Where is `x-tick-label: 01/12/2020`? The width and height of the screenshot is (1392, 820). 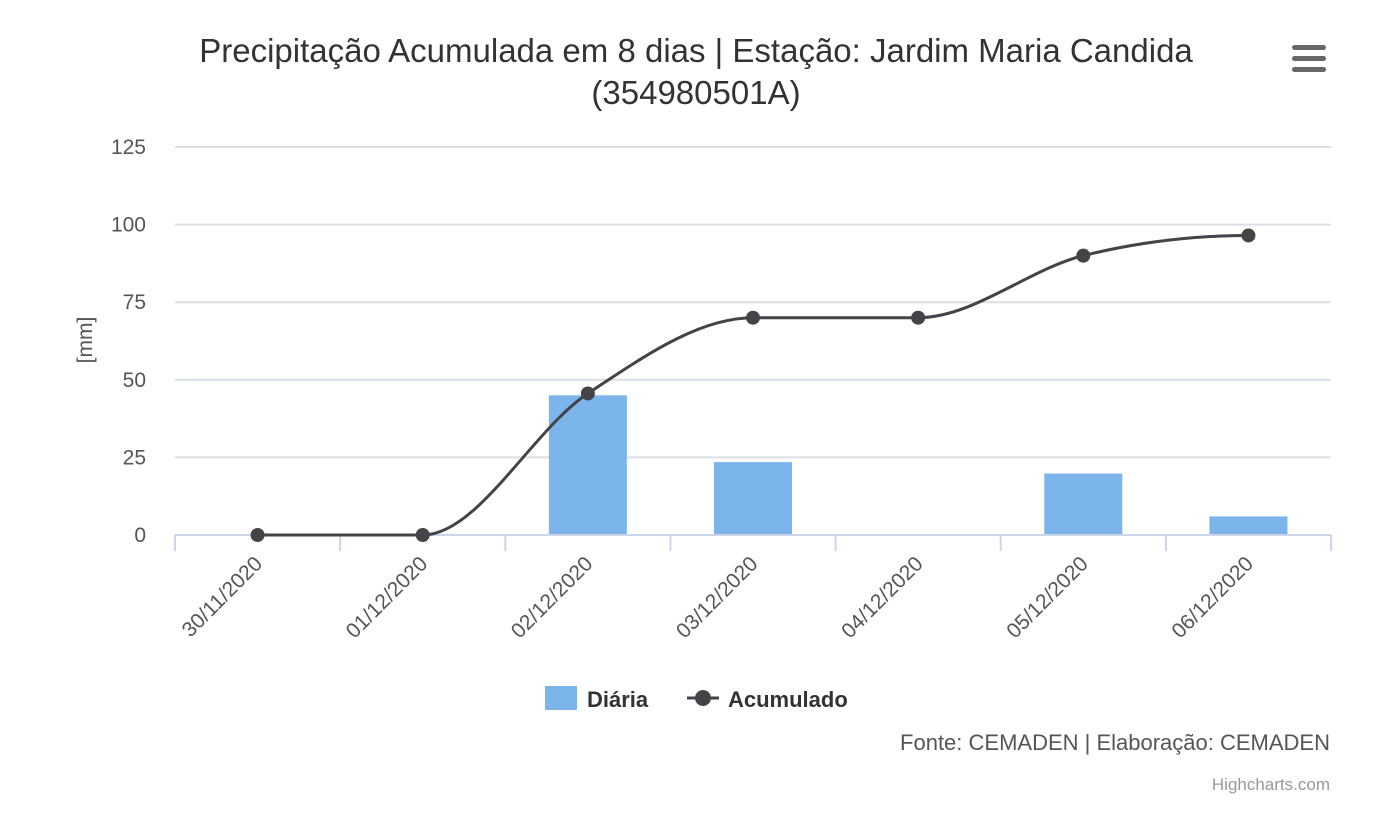
x-tick-label: 01/12/2020 is located at coordinates (387, 597).